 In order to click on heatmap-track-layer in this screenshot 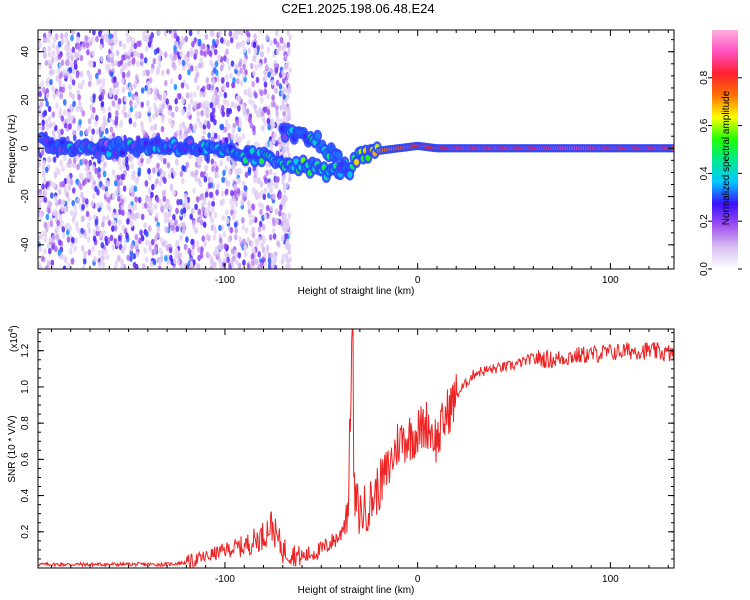, I will do `click(356, 152)`.